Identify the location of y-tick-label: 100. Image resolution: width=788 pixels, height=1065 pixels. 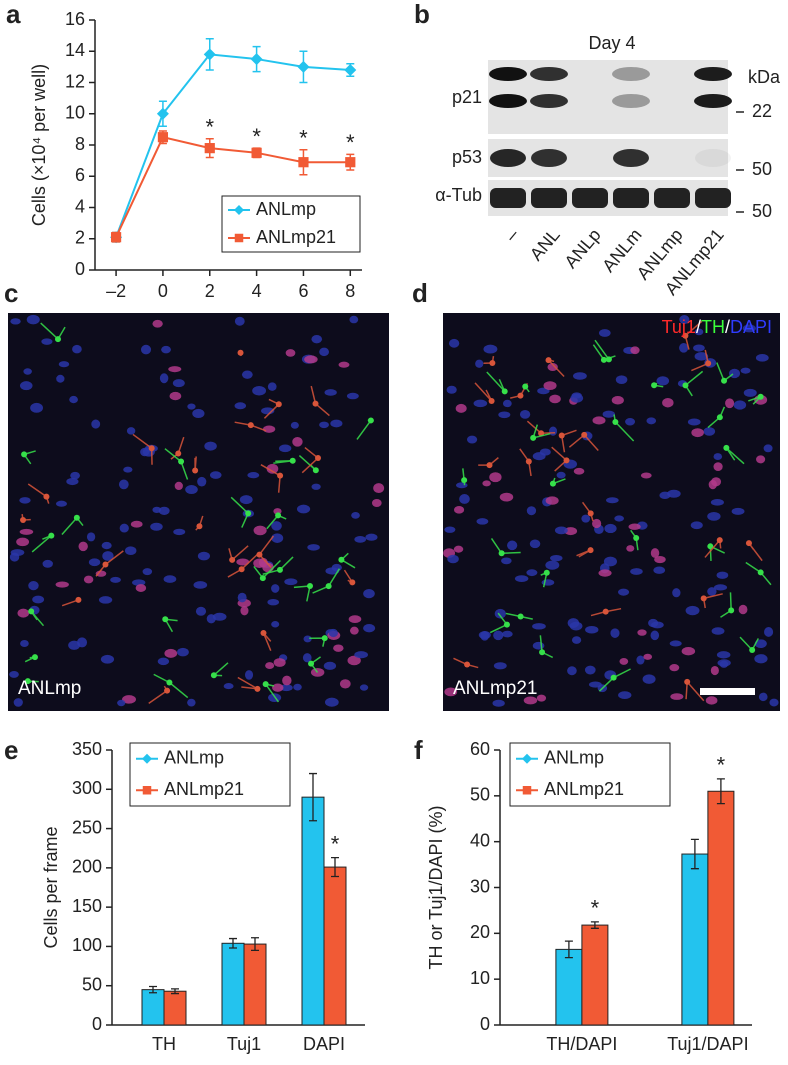
(87, 945).